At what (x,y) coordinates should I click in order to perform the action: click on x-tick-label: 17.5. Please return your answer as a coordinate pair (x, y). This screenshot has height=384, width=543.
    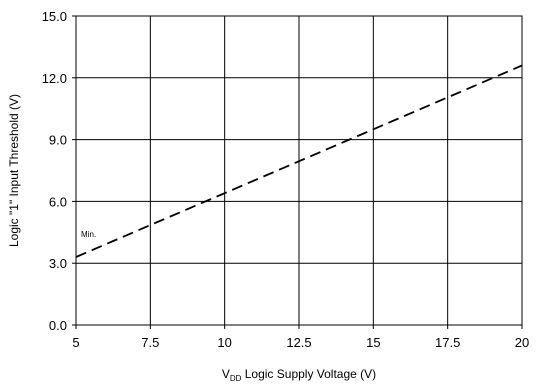
    Looking at the image, I should click on (447, 342).